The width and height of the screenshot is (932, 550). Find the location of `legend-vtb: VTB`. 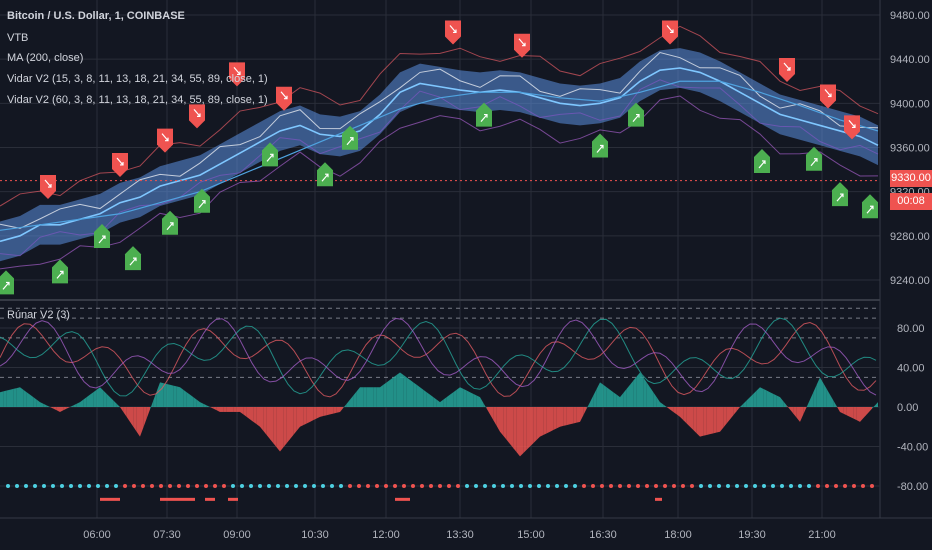

legend-vtb: VTB is located at coordinates (18, 38).